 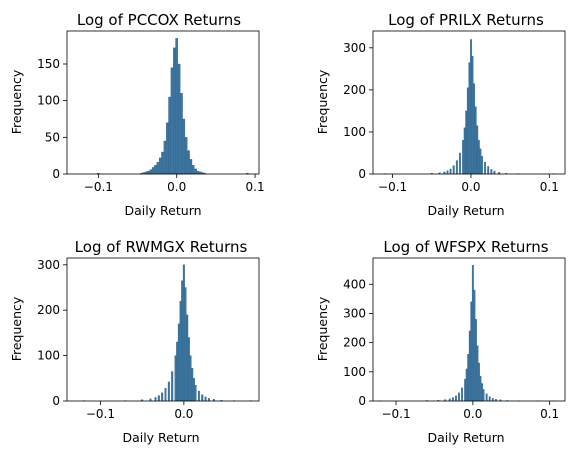 I want to click on y-ticks: 0 100 200 300 400, so click(x=358, y=342).